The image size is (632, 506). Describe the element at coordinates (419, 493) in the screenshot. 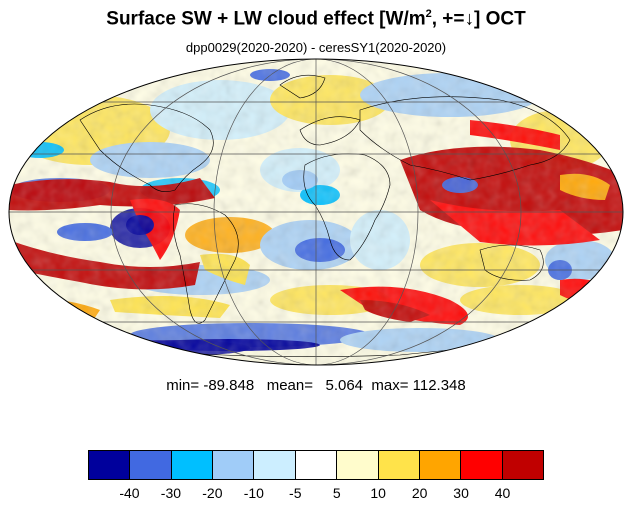

I see `colorbar-tick-label: 20` at that location.